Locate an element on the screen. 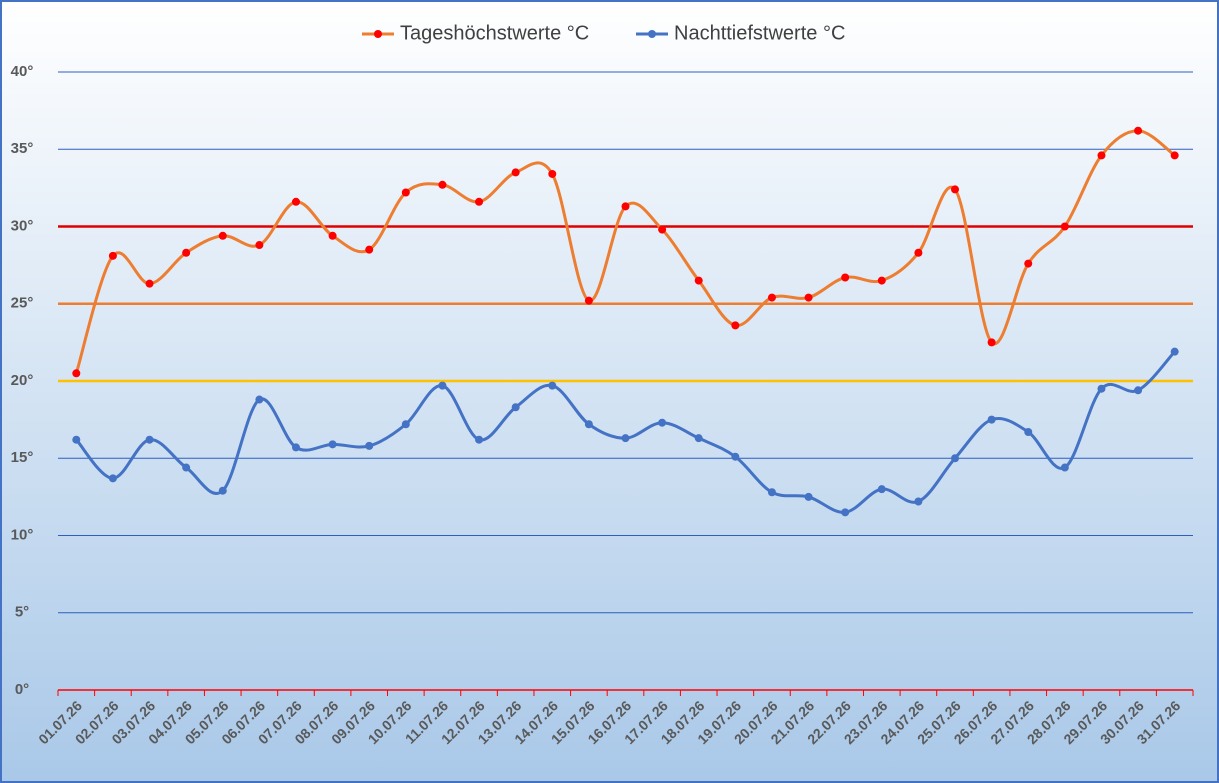 Image resolution: width=1219 pixels, height=783 pixels. y-tick-label: 25° is located at coordinates (22, 303).